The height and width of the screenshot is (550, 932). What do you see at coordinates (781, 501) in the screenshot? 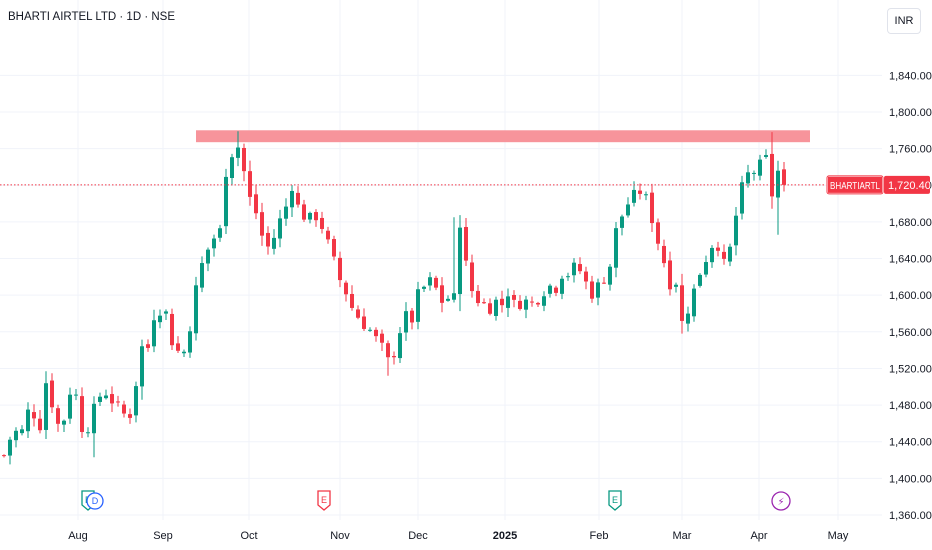
I see `split-marker: ⚡` at bounding box center [781, 501].